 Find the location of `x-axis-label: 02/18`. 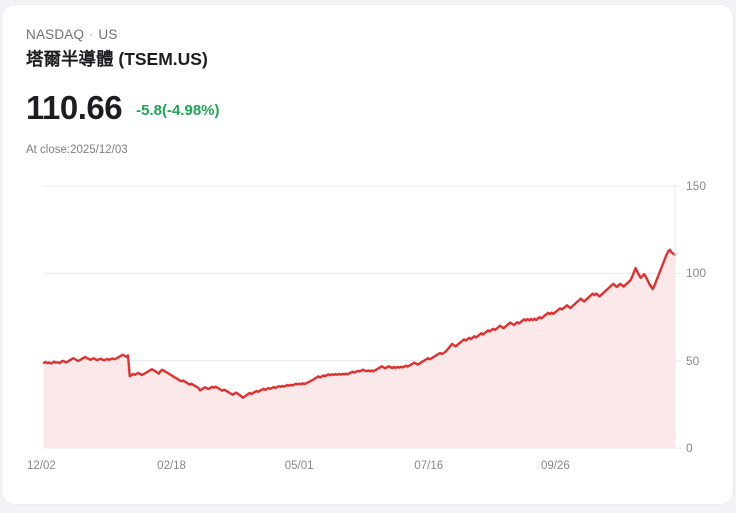

x-axis-label: 02/18 is located at coordinates (171, 466).